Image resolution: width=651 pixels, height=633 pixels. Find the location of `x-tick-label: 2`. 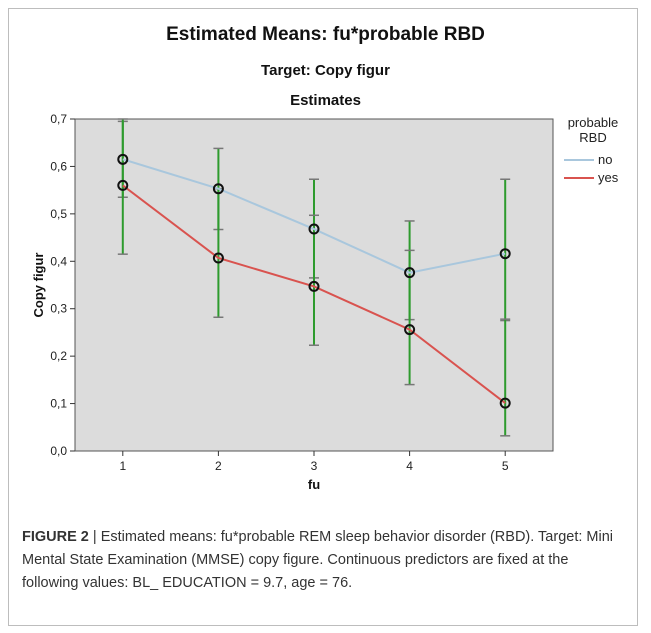

x-tick-label: 2 is located at coordinates (218, 466).